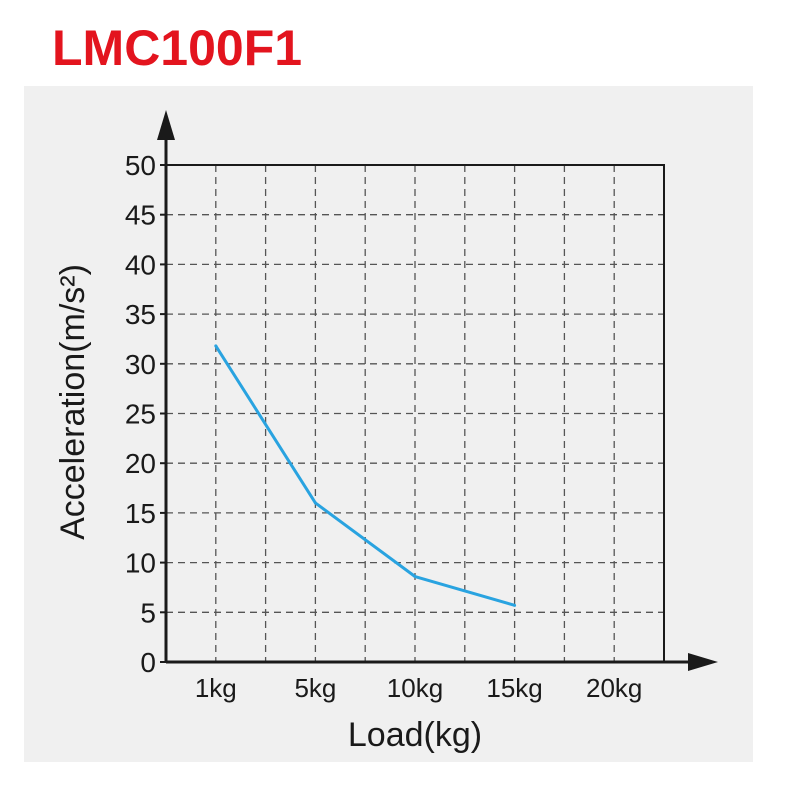 The image size is (800, 789). Describe the element at coordinates (216, 688) in the screenshot. I see `x-tick-label: 1kg` at that location.